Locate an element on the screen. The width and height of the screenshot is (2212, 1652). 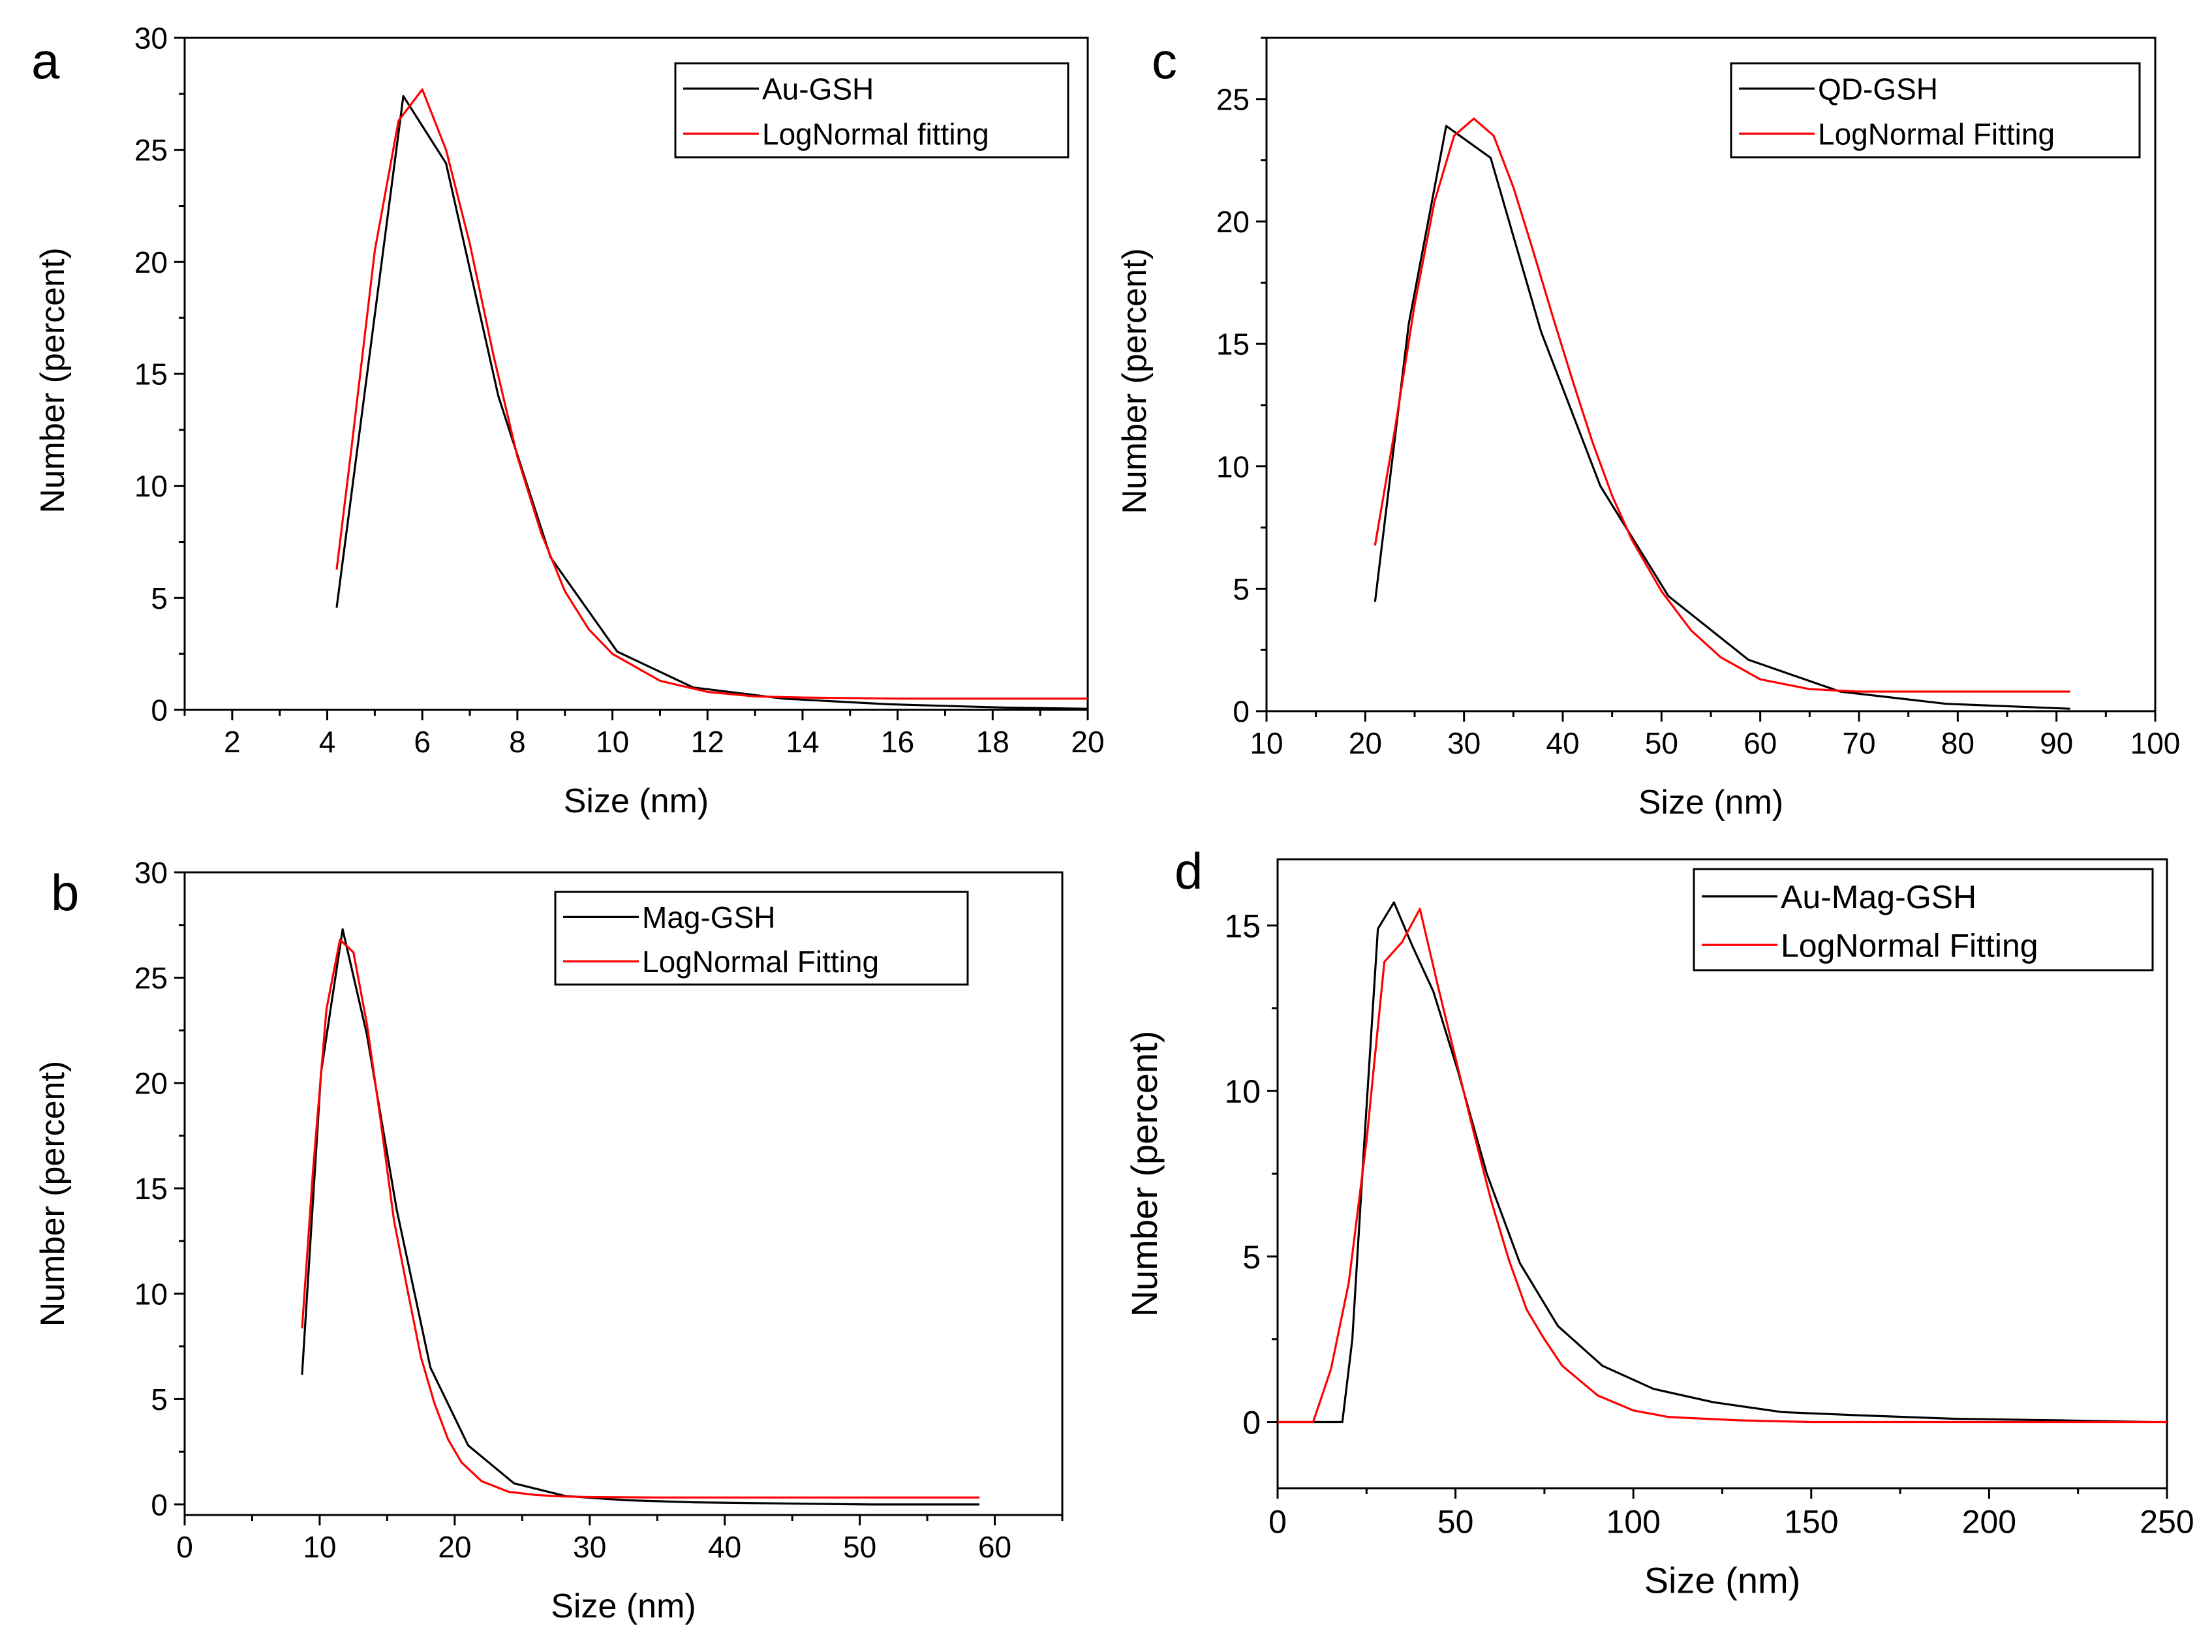
x-tick-label: 2 is located at coordinates (232, 742).